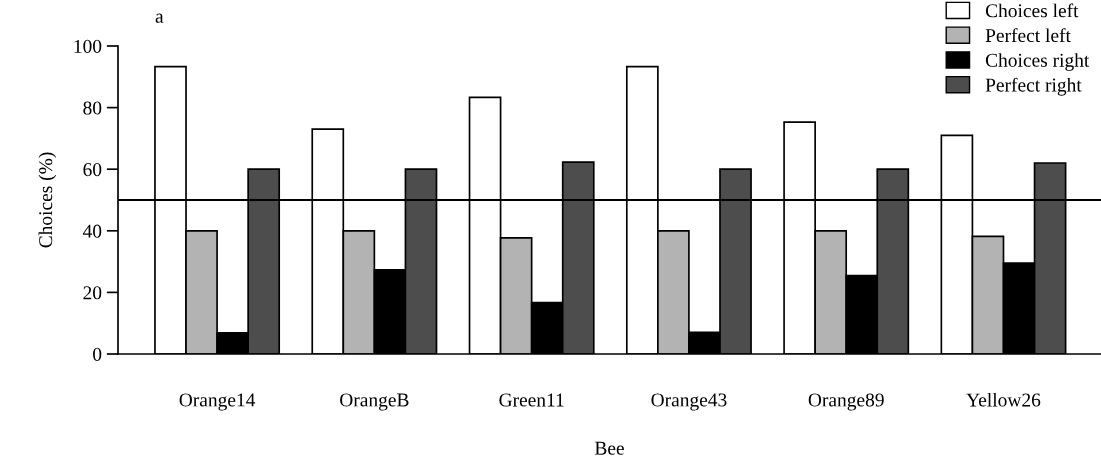 Image resolution: width=1101 pixels, height=466 pixels. I want to click on y-tick-label: 20, so click(92, 293).